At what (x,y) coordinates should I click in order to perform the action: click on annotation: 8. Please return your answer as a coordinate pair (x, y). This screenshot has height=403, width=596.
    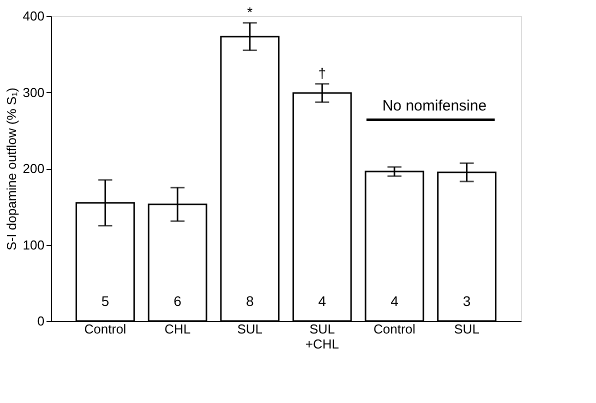
    Looking at the image, I should click on (250, 301).